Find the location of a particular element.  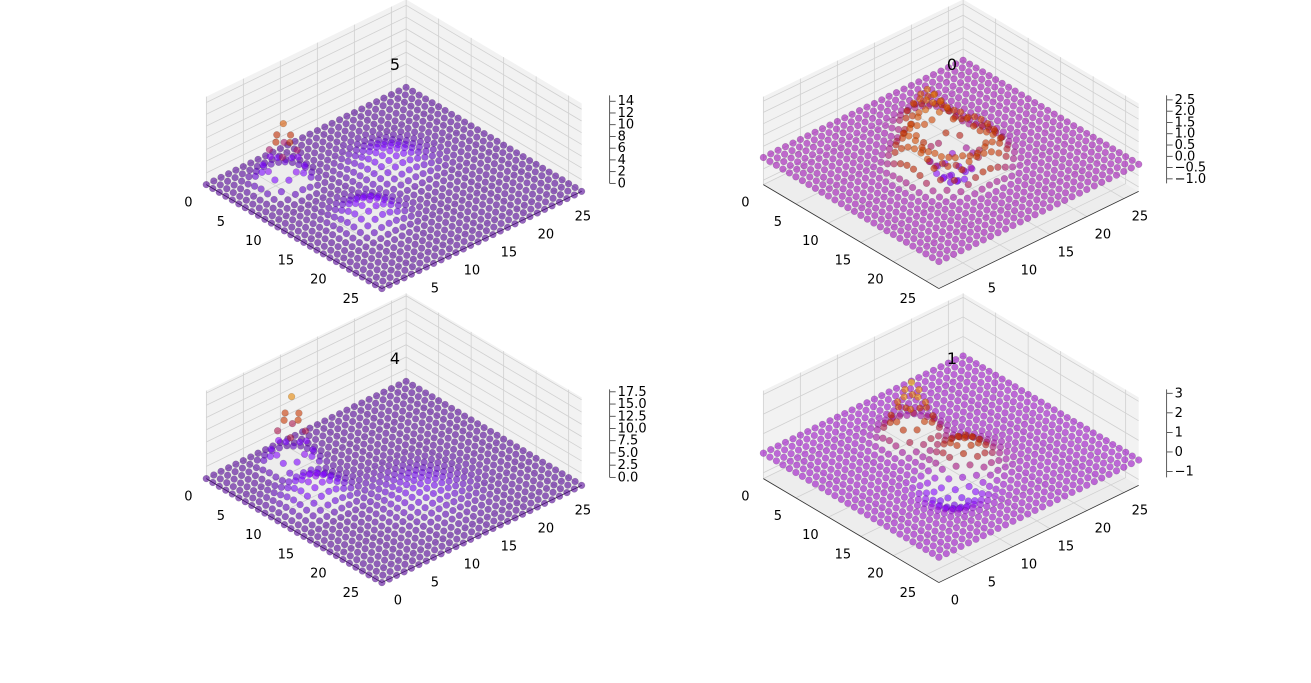

y-tick-label: 20 is located at coordinates (1103, 235).